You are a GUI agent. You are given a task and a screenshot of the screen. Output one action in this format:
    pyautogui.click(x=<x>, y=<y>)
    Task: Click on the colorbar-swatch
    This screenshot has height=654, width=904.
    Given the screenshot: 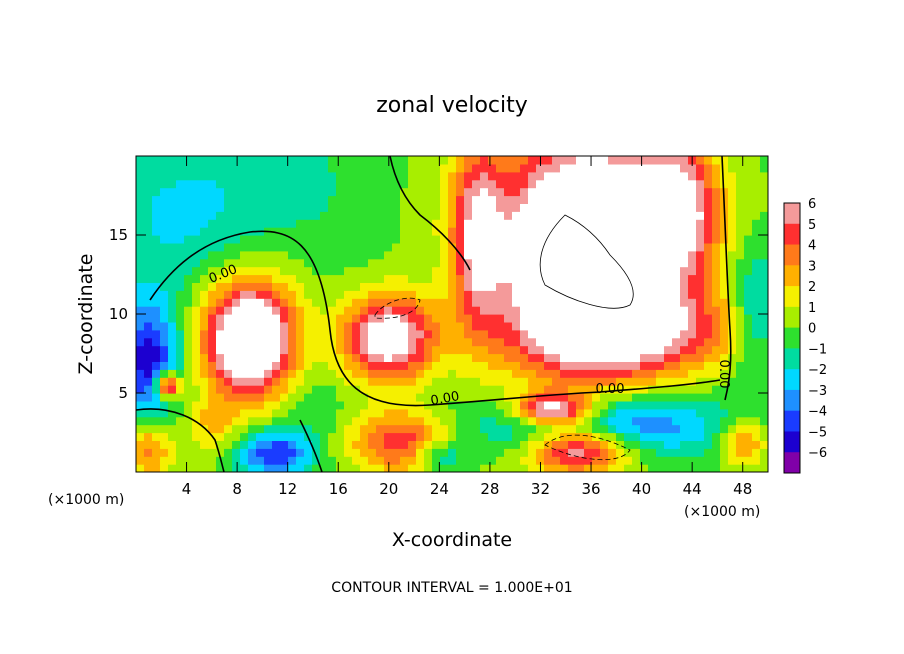 What is the action you would take?
    pyautogui.click(x=792, y=317)
    